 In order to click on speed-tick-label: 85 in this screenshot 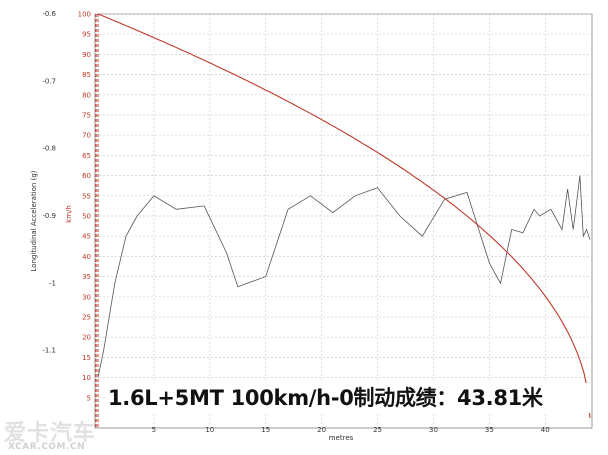, I will do `click(86, 75)`.